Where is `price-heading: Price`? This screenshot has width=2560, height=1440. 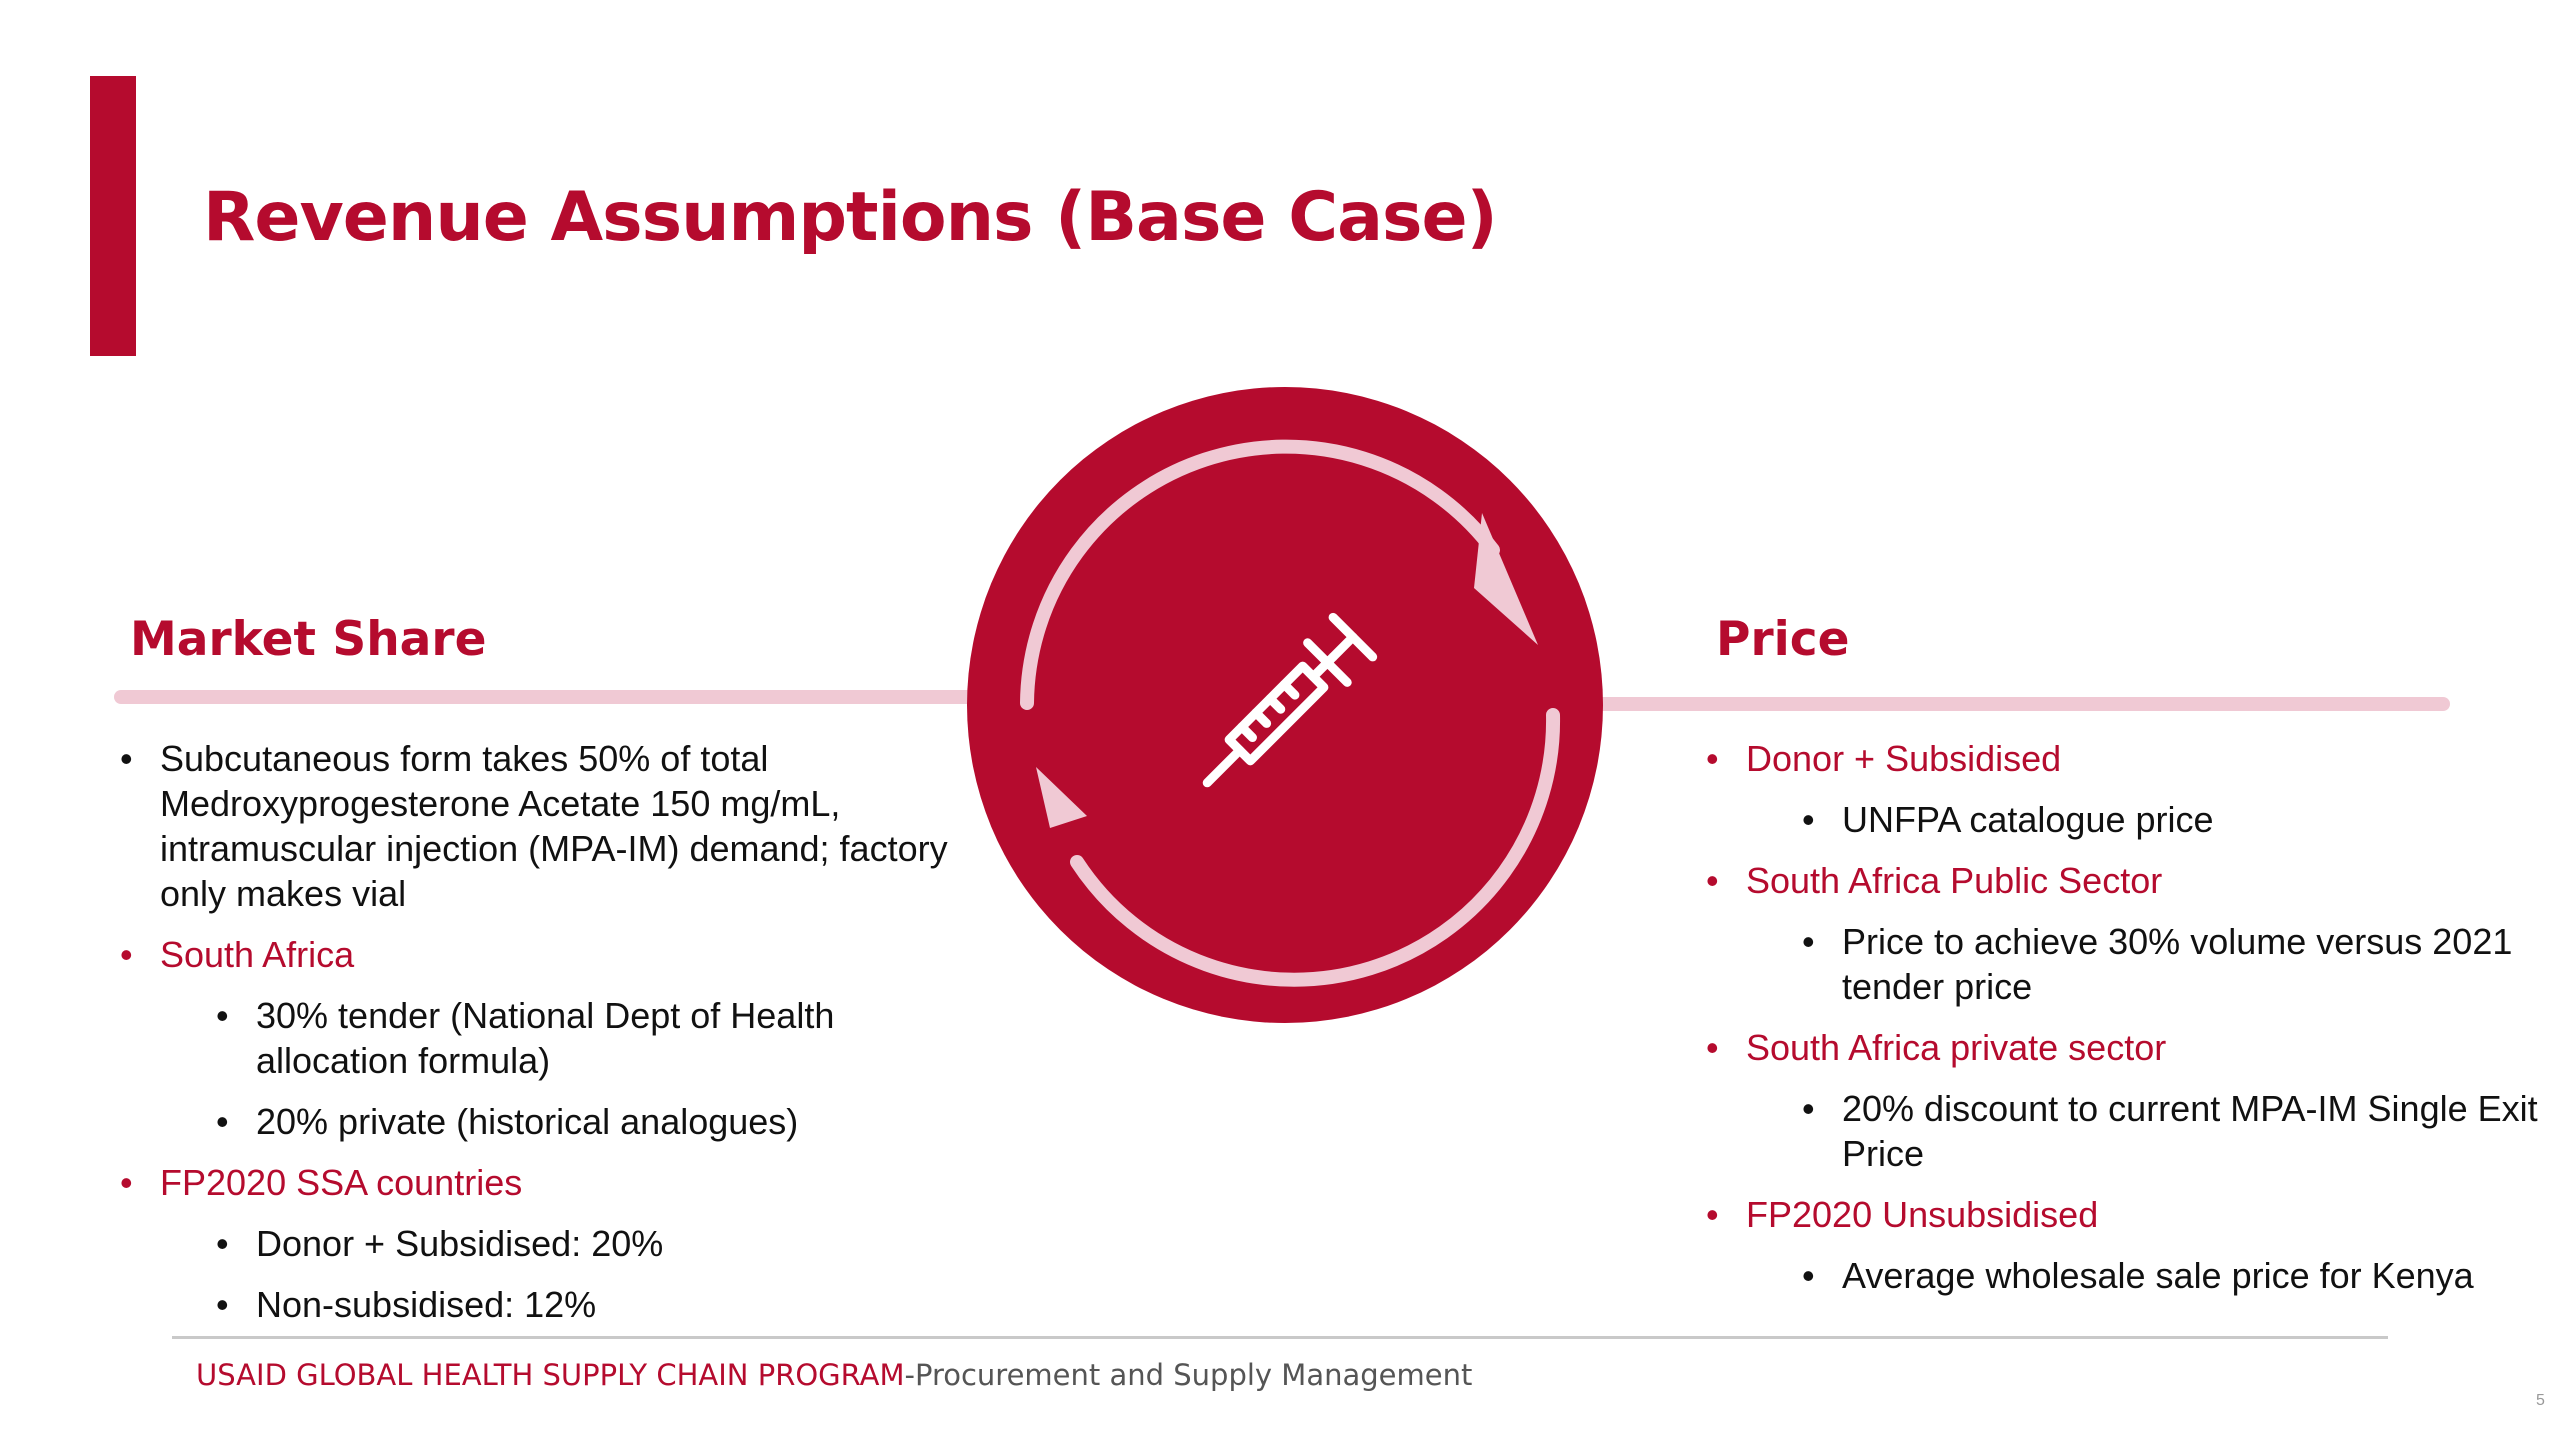
price-heading: Price is located at coordinates (1783, 639).